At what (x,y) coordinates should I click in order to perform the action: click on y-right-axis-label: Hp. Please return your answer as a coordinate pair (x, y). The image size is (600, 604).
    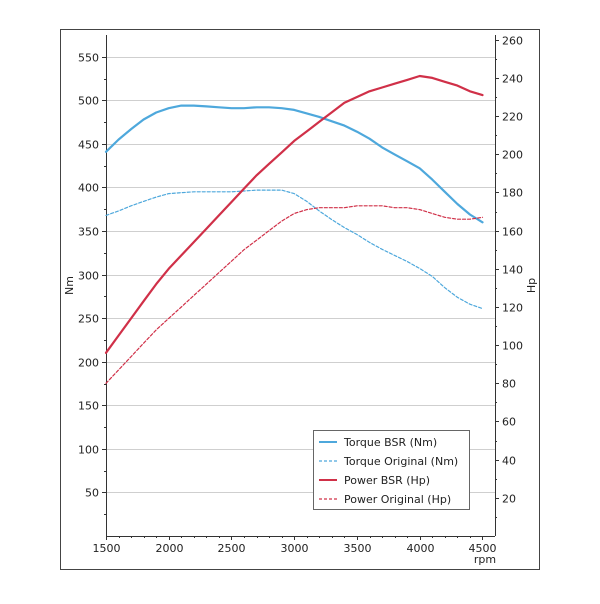
    Looking at the image, I should click on (531, 285).